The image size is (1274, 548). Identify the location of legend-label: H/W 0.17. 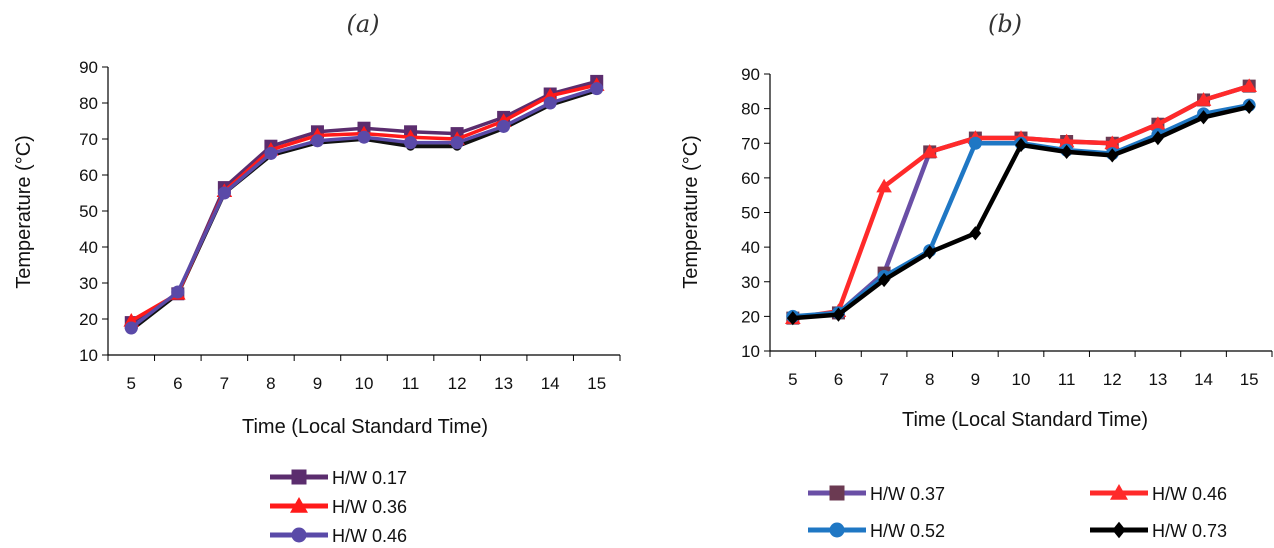
(369, 478).